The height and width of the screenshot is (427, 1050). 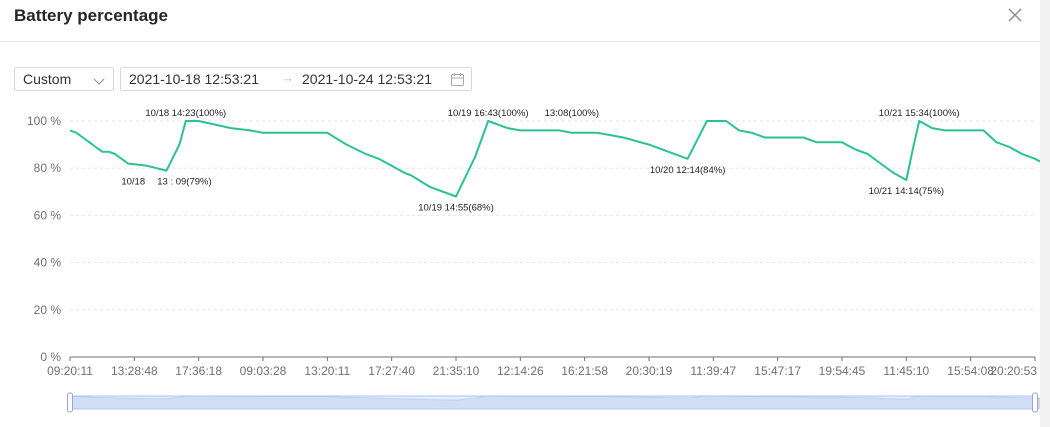 What do you see at coordinates (48, 310) in the screenshot?
I see `y-tick-label: 20 %` at bounding box center [48, 310].